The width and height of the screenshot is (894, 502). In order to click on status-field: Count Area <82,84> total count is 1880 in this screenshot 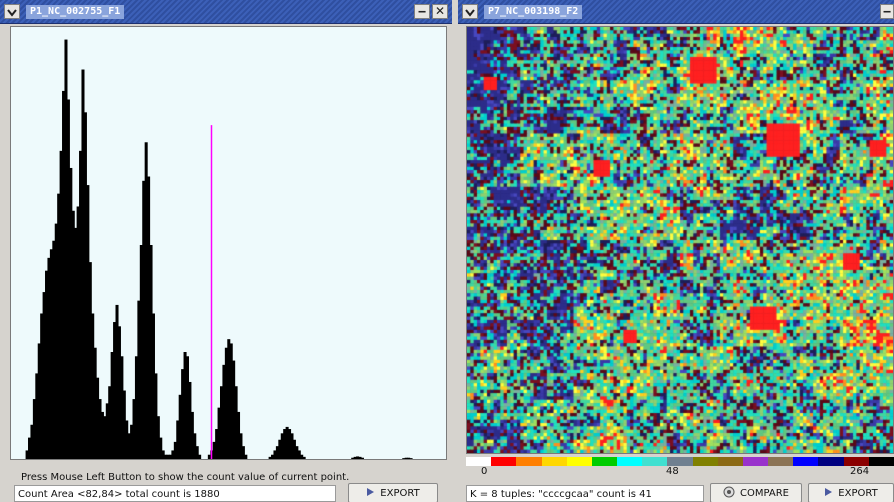, I will do `click(175, 493)`.